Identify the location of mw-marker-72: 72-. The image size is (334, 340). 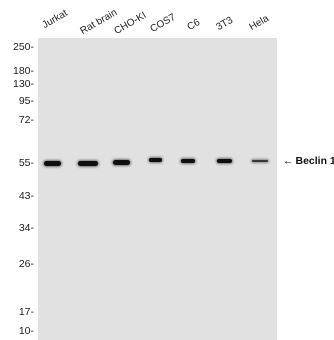
(26, 120).